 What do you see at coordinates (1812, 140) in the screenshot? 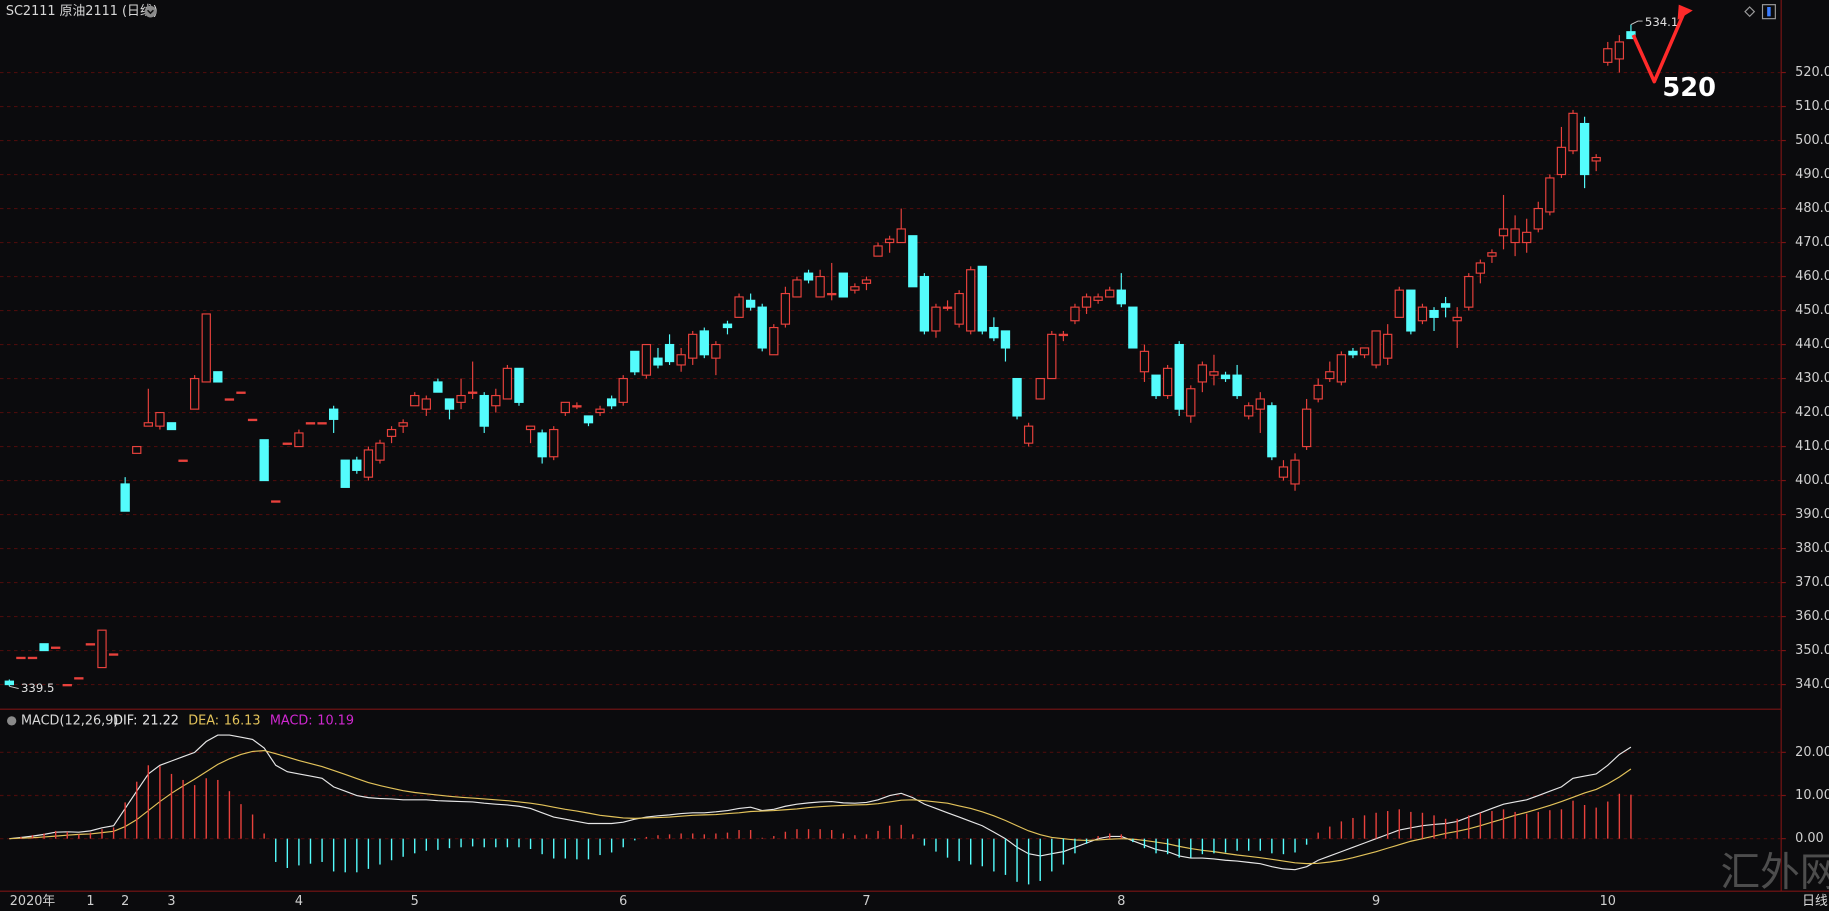
I see `y-tick-label: 500.0` at bounding box center [1812, 140].